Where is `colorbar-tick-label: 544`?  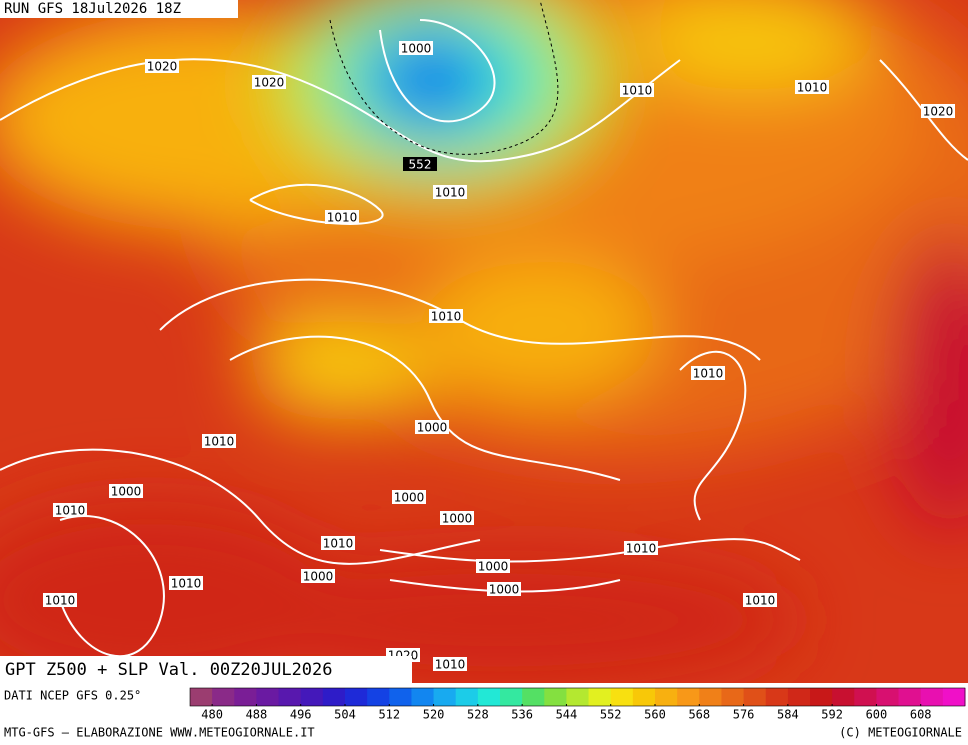 colorbar-tick-label: 544 is located at coordinates (567, 715).